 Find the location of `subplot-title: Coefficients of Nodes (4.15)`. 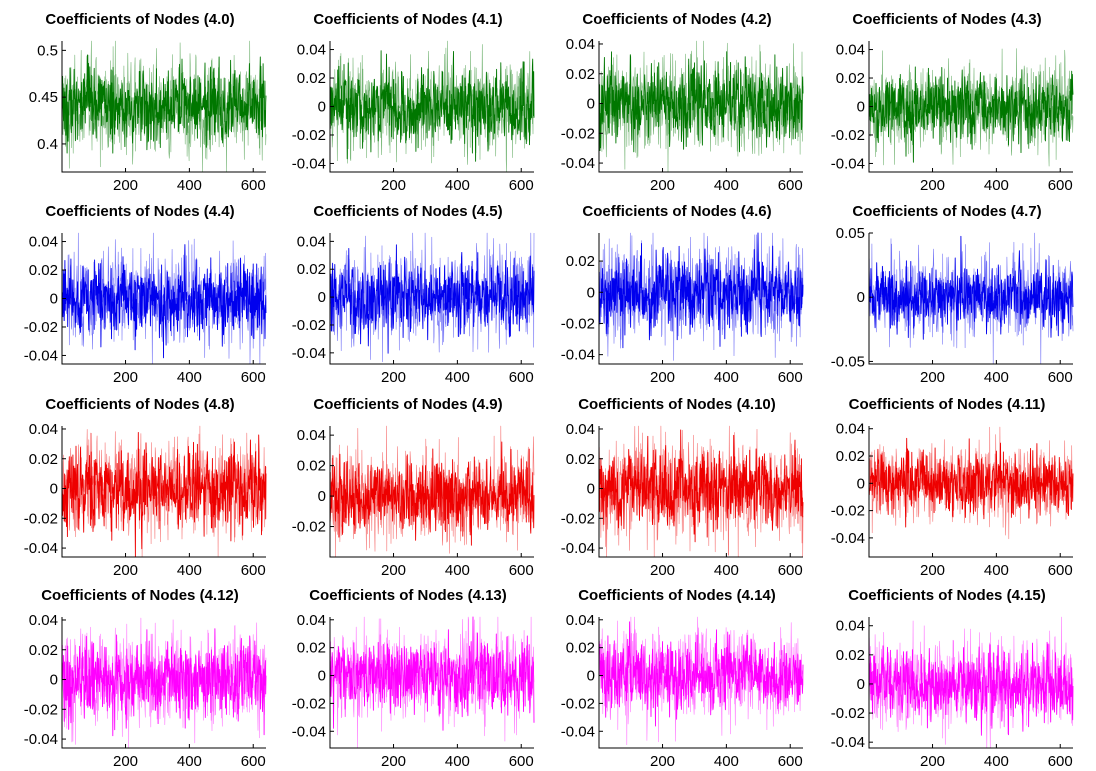

subplot-title: Coefficients of Nodes (4.15) is located at coordinates (947, 595).